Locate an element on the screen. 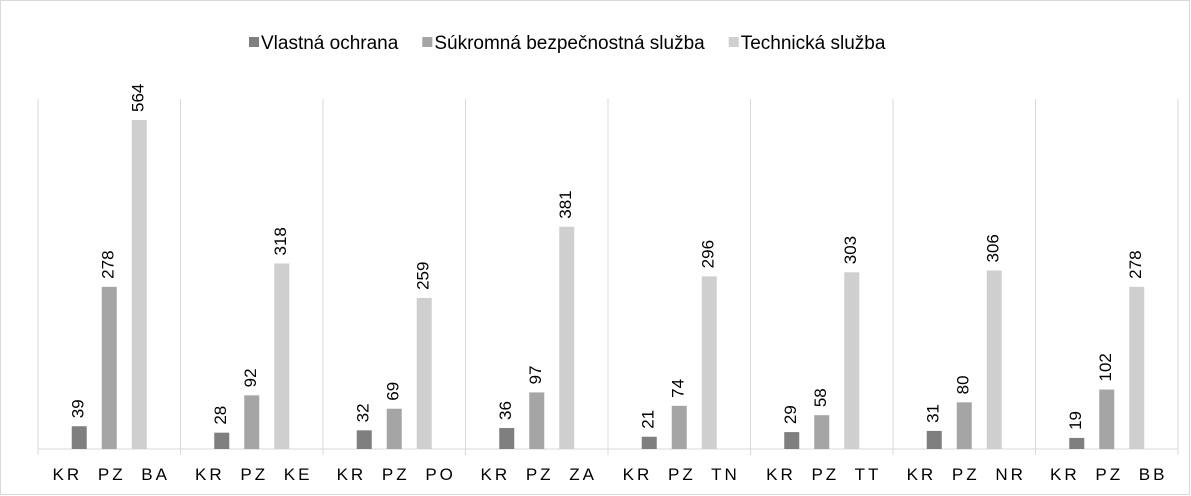  value-label: 259 is located at coordinates (423, 276).